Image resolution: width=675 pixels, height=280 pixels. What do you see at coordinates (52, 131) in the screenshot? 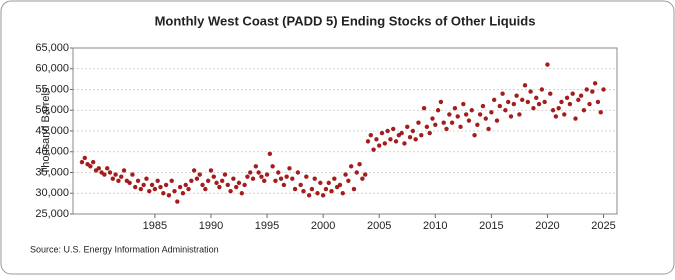
I see `y-tick-label: 45,000` at bounding box center [52, 131].